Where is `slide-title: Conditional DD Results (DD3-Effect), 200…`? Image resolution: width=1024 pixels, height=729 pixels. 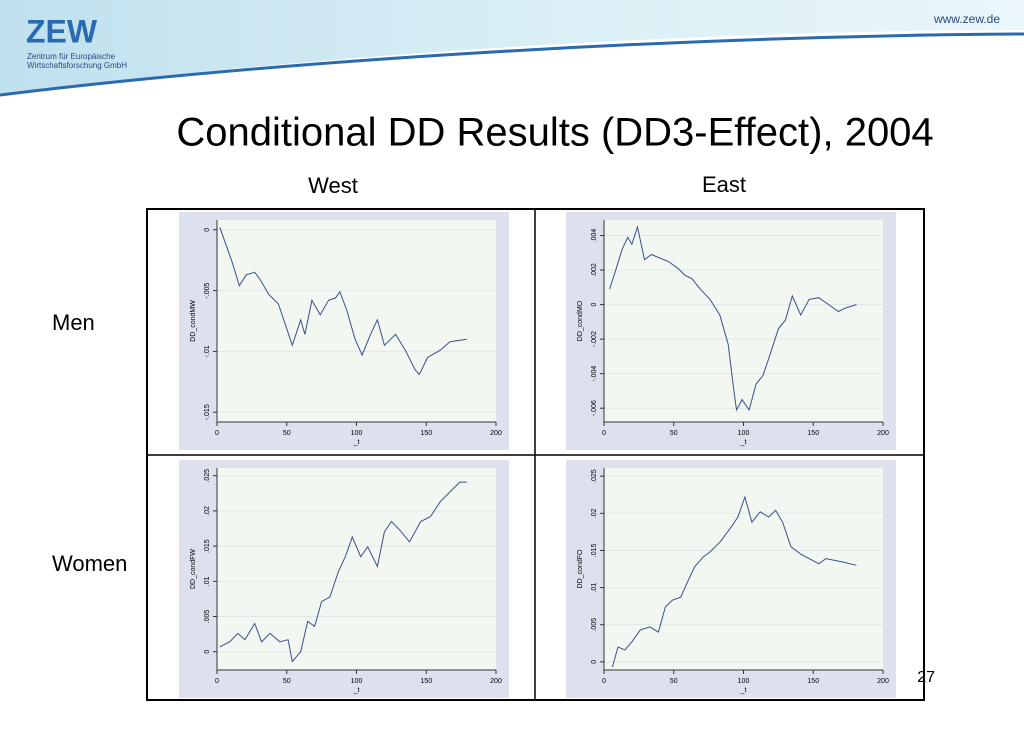 slide-title: Conditional DD Results (DD3-Effect), 200… is located at coordinates (554, 133).